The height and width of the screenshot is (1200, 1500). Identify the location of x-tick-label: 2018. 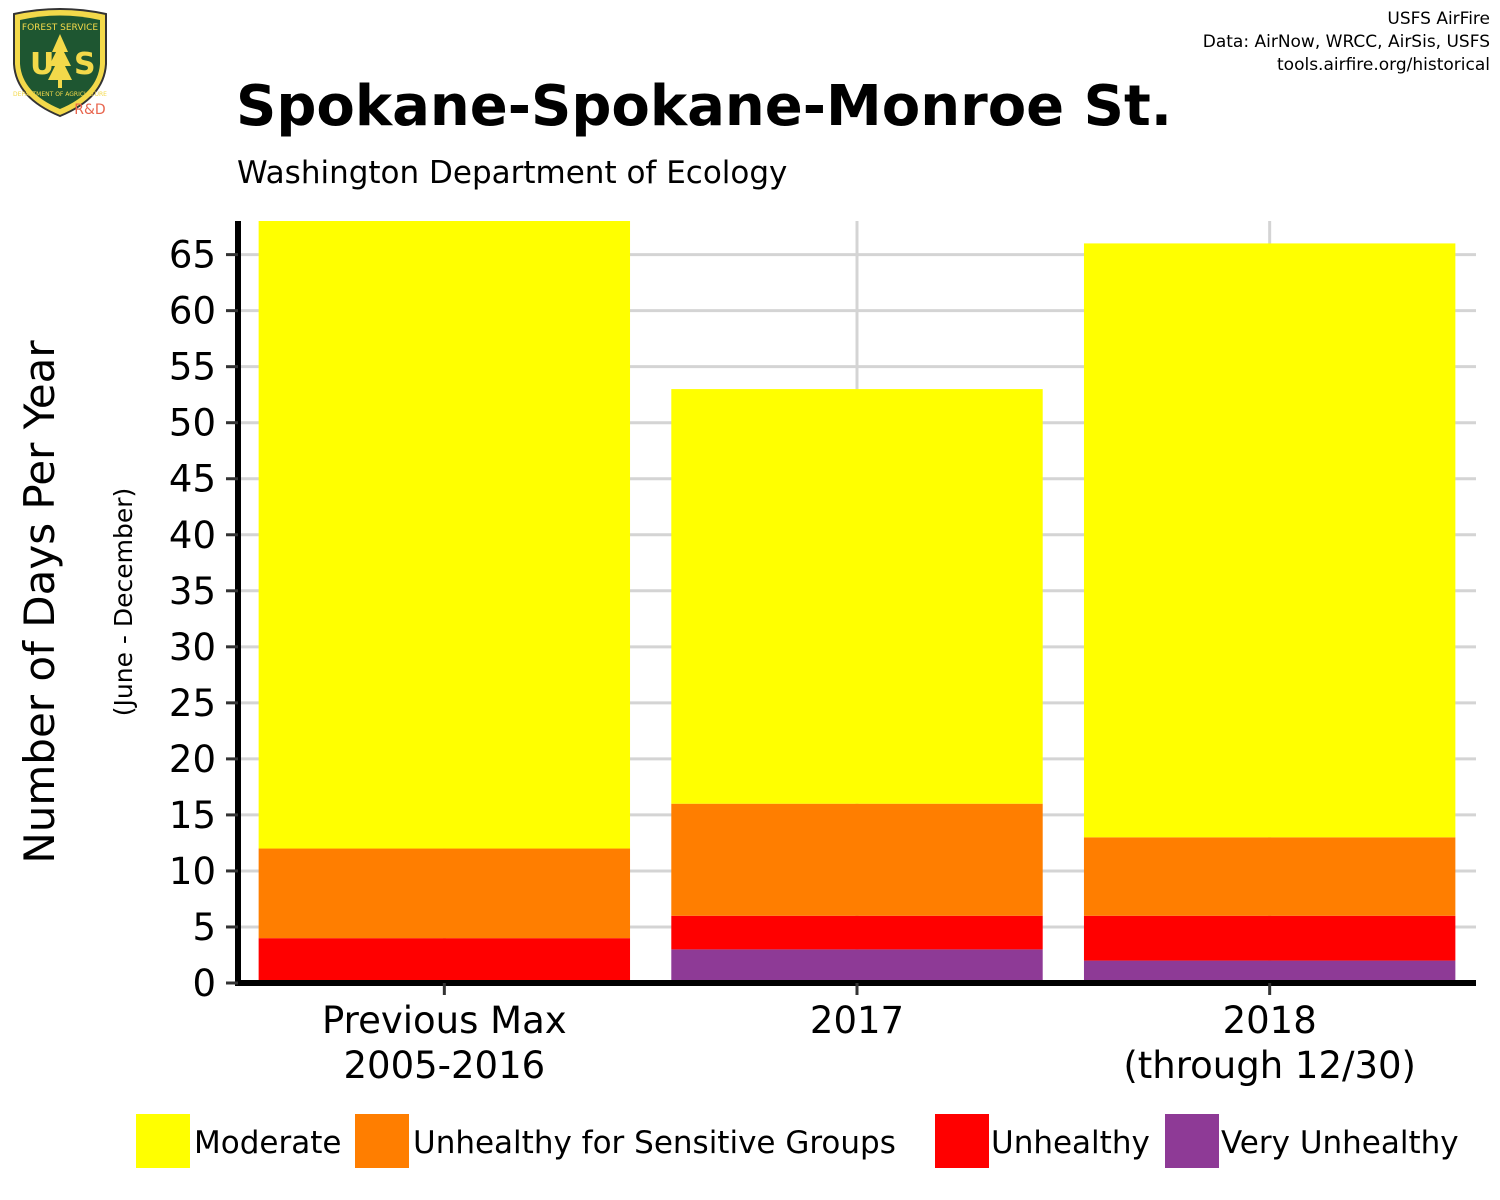
(1270, 1020).